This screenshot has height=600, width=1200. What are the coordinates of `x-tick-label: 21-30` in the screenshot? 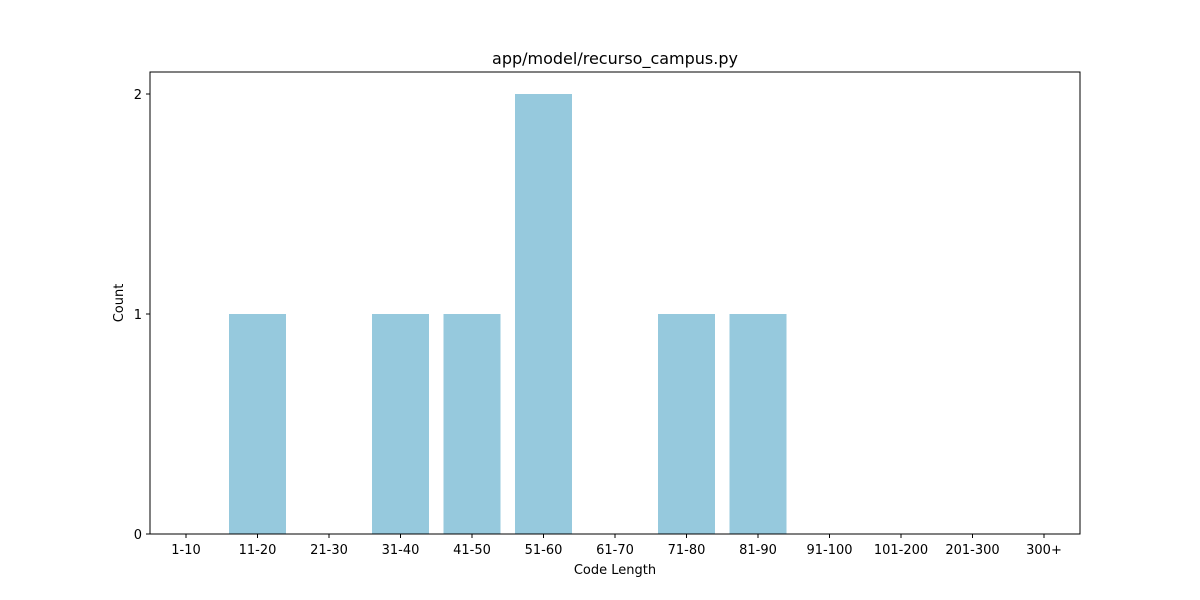 It's located at (329, 550).